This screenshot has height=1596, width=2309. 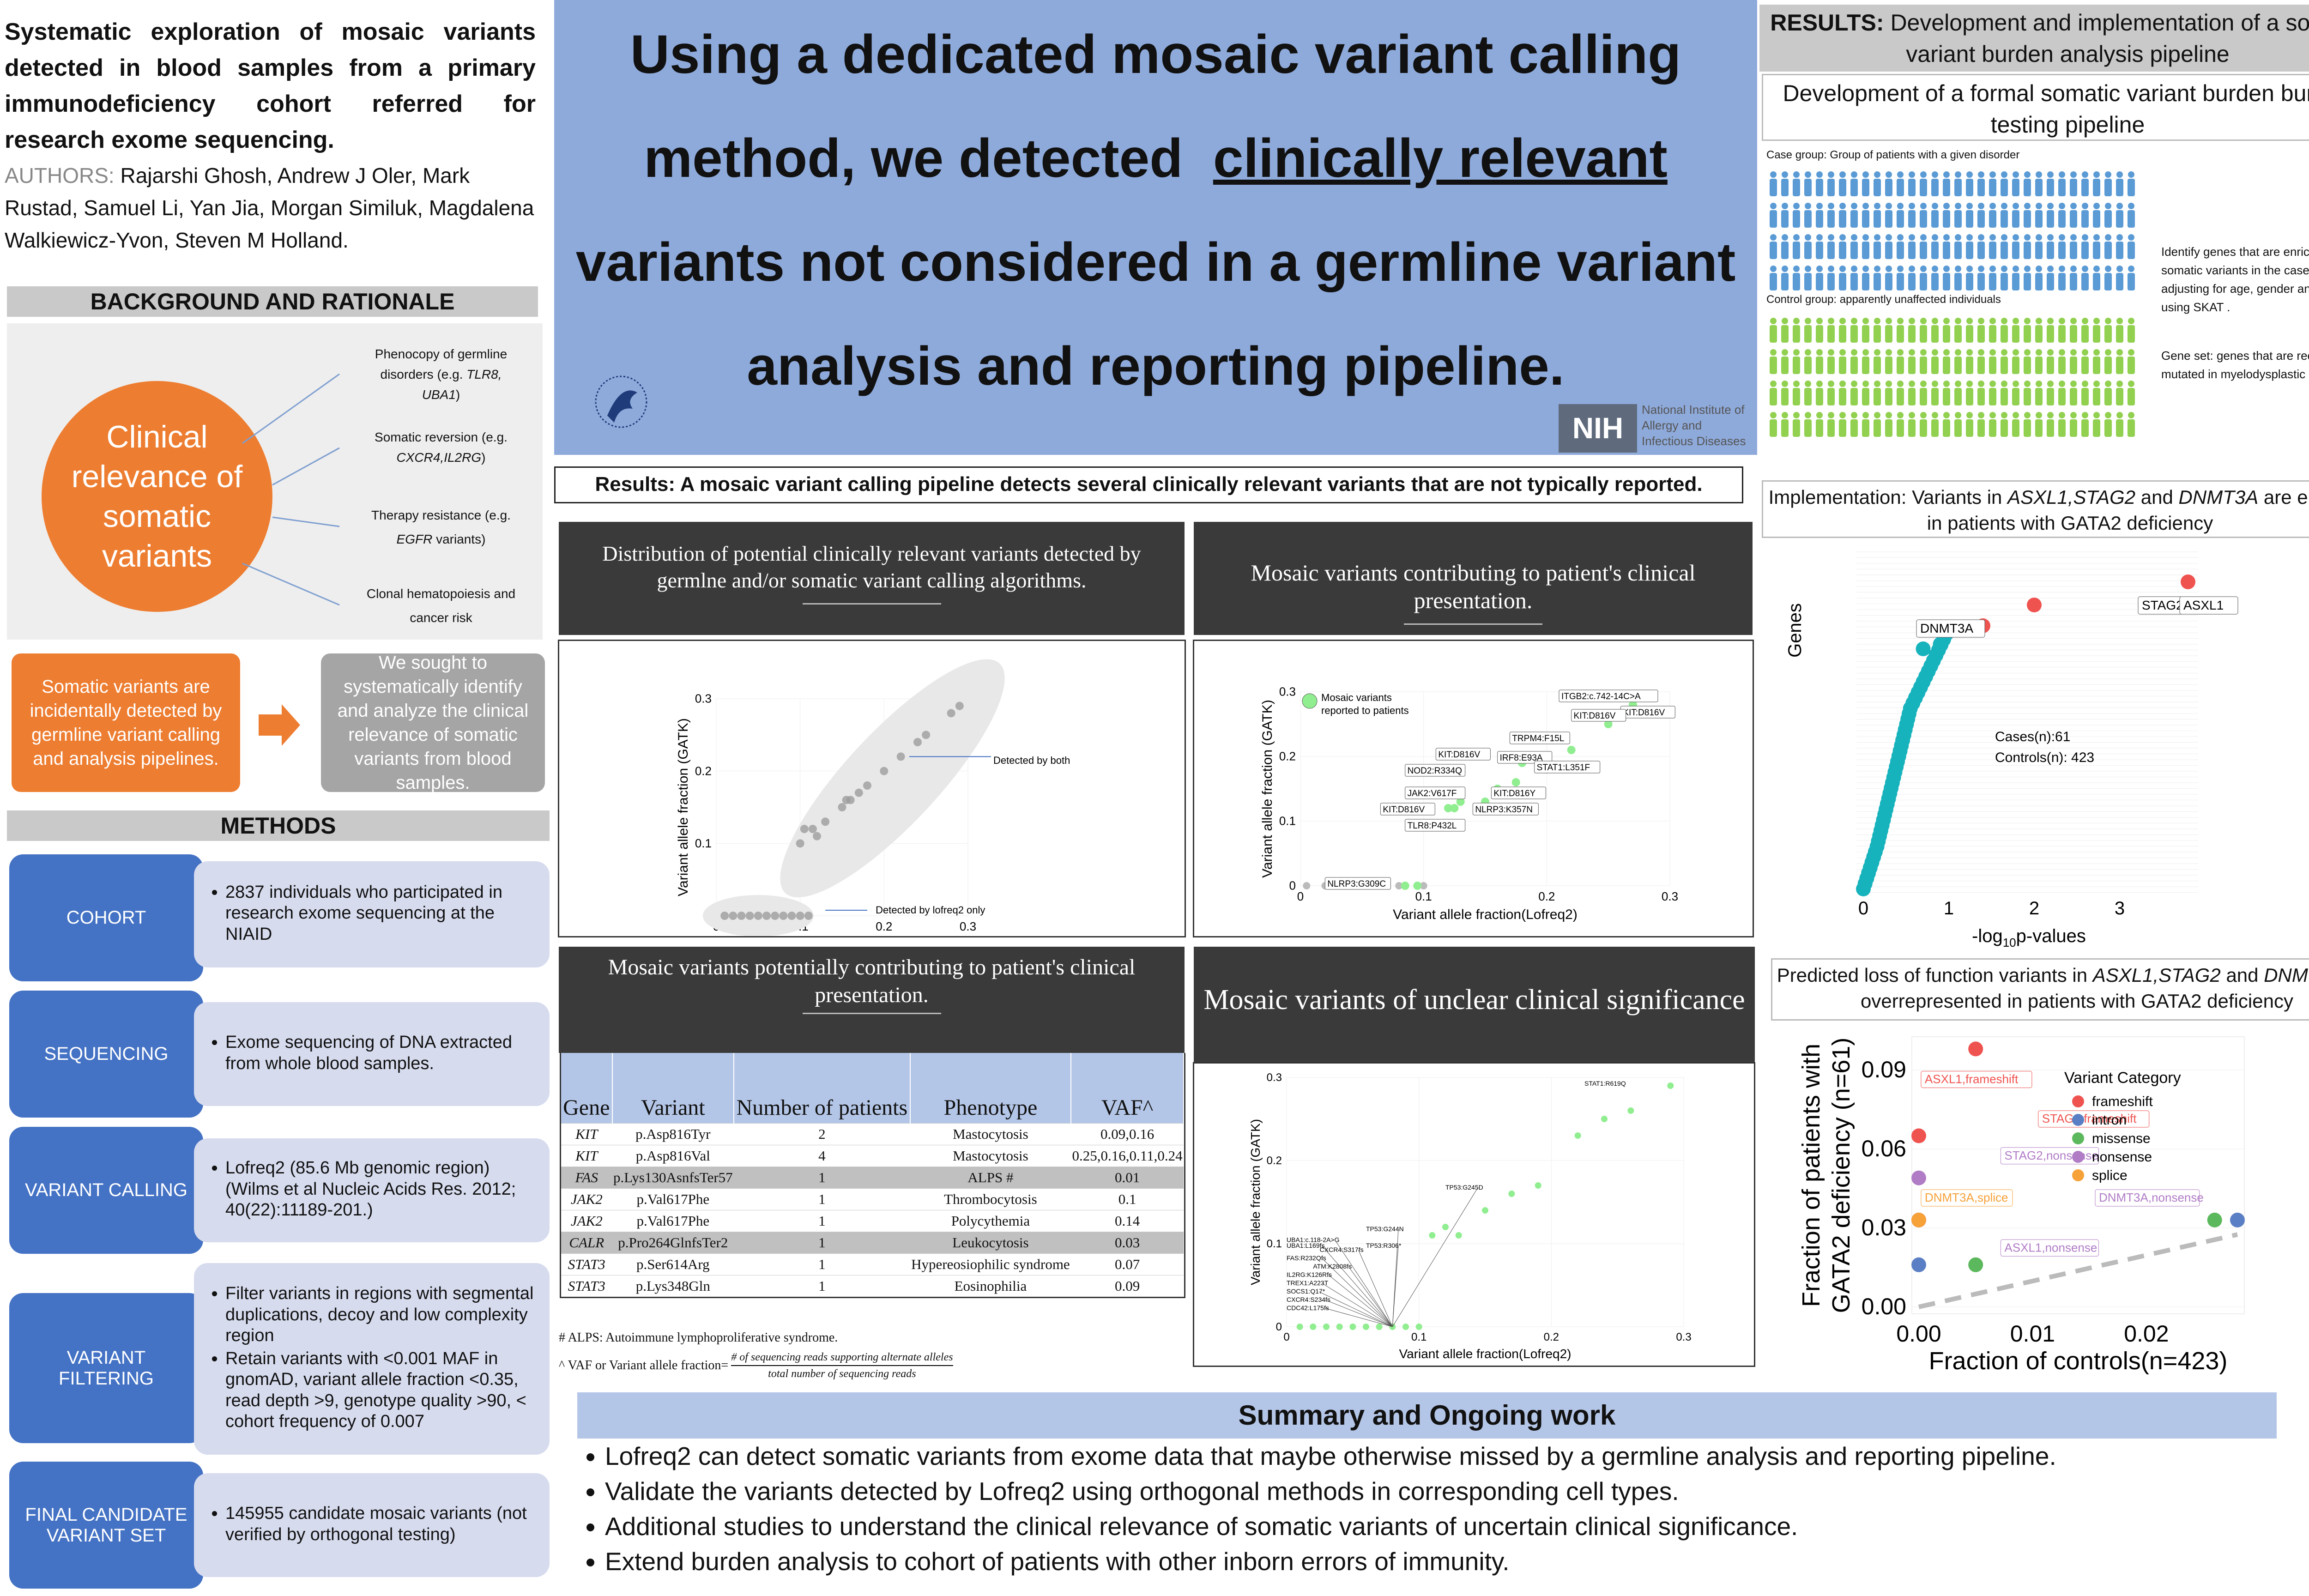 What do you see at coordinates (2078, 1361) in the screenshot?
I see `x-axis-label: Fraction of controls(n=423)` at bounding box center [2078, 1361].